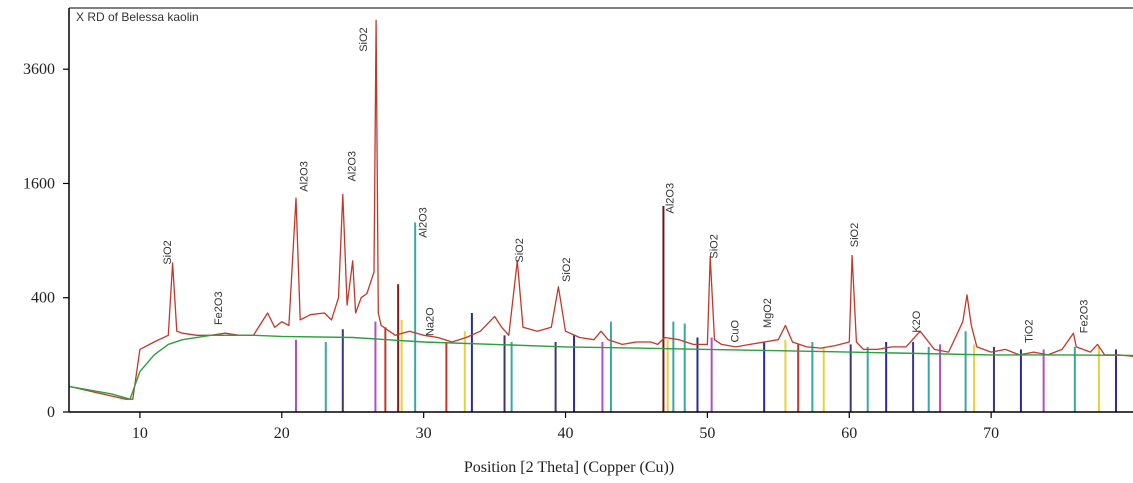 The height and width of the screenshot is (483, 1133). What do you see at coordinates (140, 433) in the screenshot?
I see `x-tick-label: 10` at bounding box center [140, 433].